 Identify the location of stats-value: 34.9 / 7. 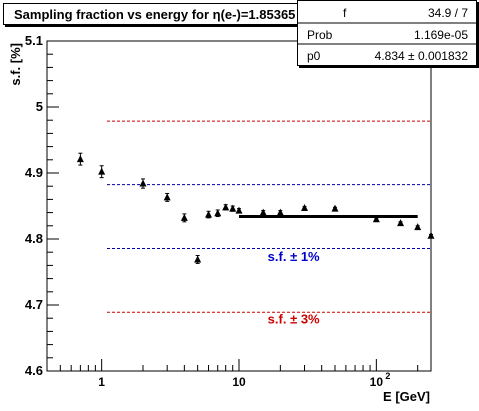
(447, 13).